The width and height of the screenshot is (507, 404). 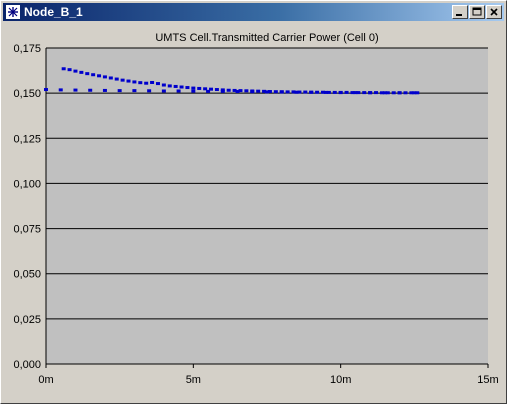 I want to click on y-axis-labels: 0,000 0,025 0,050 0,075 0,100 0,125 0,150 0,175, so click(x=27, y=207).